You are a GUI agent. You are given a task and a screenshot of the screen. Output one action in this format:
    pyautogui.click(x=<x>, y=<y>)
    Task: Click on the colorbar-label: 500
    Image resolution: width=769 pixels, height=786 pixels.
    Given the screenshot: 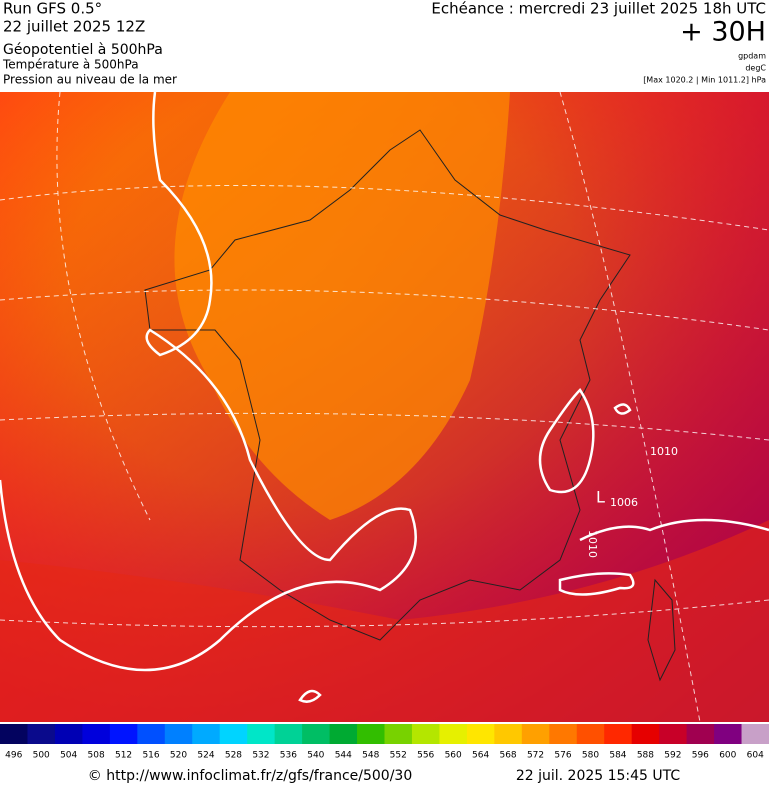 What is the action you would take?
    pyautogui.click(x=41, y=756)
    